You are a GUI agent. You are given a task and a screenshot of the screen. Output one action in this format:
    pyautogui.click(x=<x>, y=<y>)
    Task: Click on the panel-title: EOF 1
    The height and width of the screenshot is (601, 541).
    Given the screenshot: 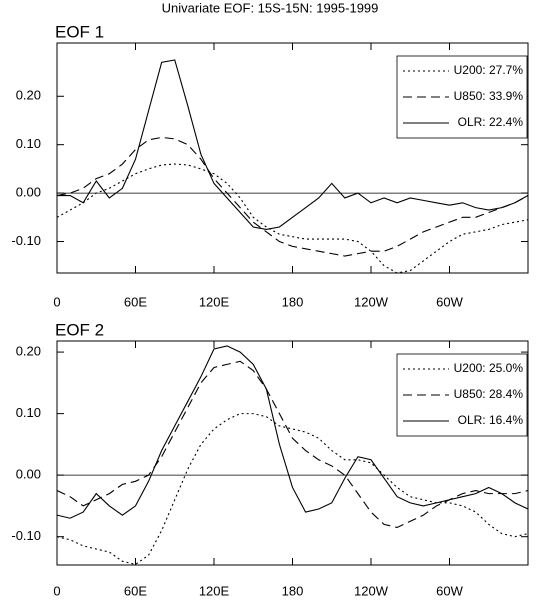 What is the action you would take?
    pyautogui.click(x=79, y=31)
    